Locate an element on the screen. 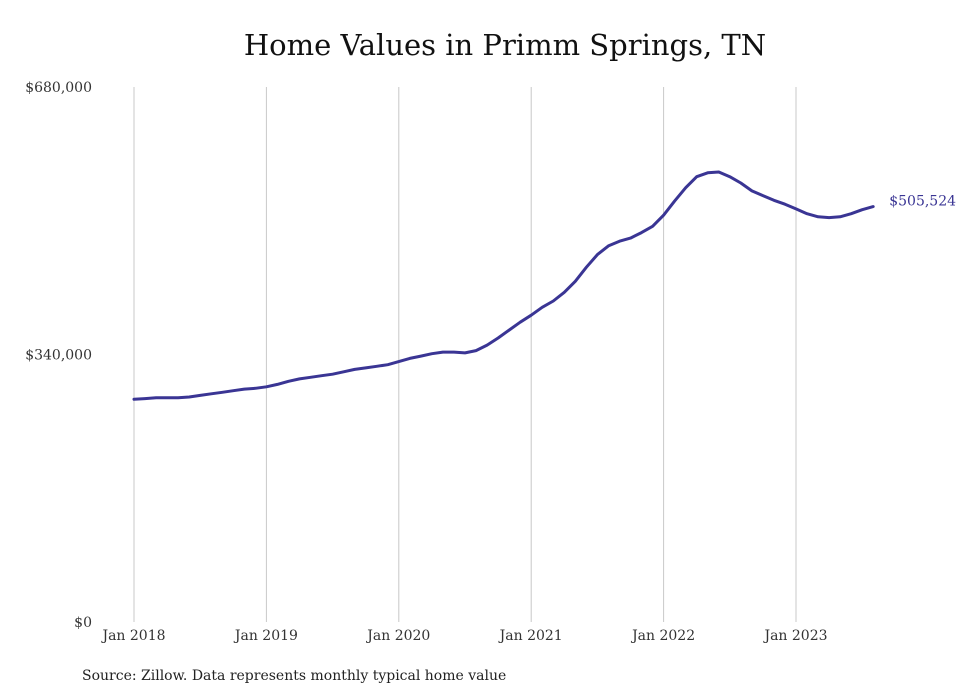 The height and width of the screenshot is (699, 980). y-tick-label: $340,000 is located at coordinates (58, 356).